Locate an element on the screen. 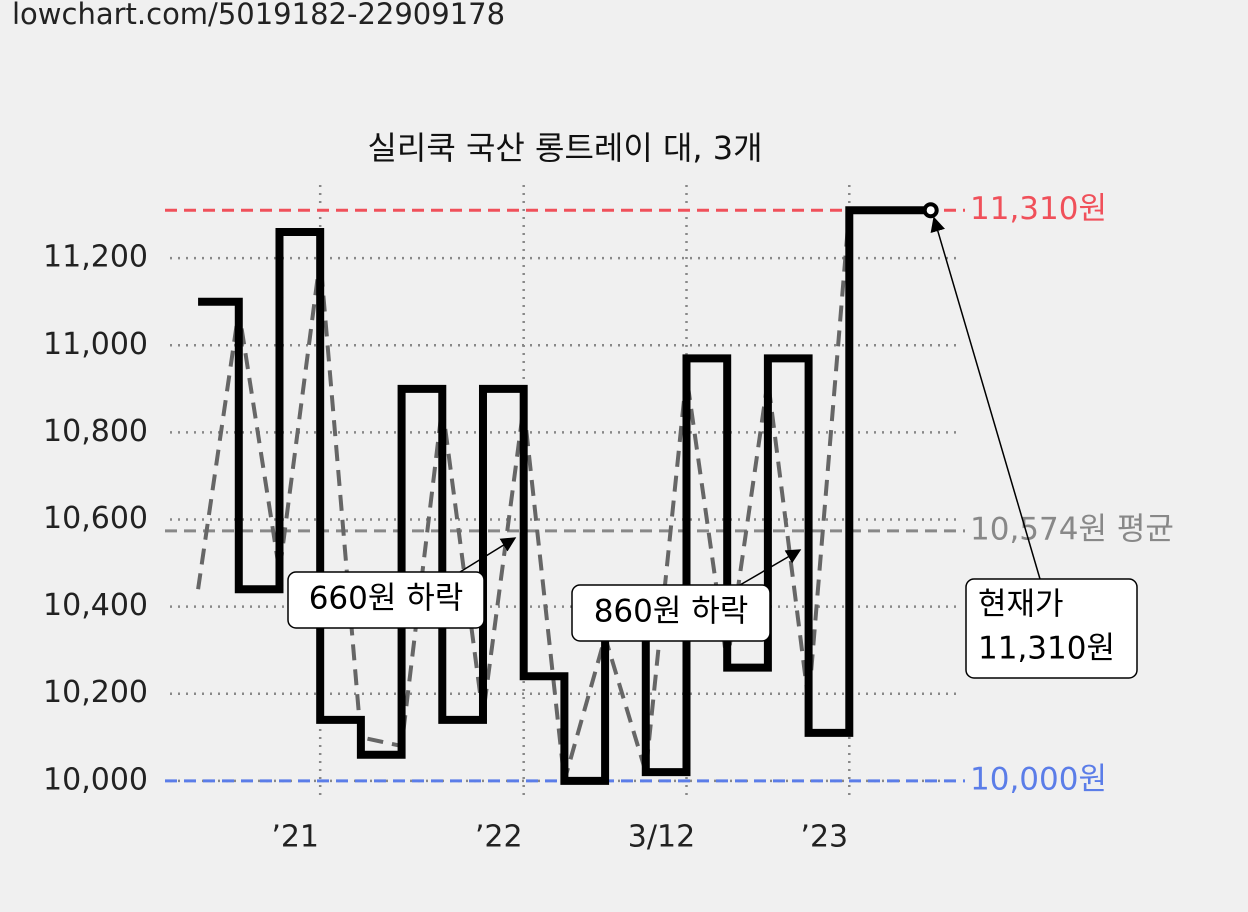  x-tick-label: 3/12 is located at coordinates (661, 837).